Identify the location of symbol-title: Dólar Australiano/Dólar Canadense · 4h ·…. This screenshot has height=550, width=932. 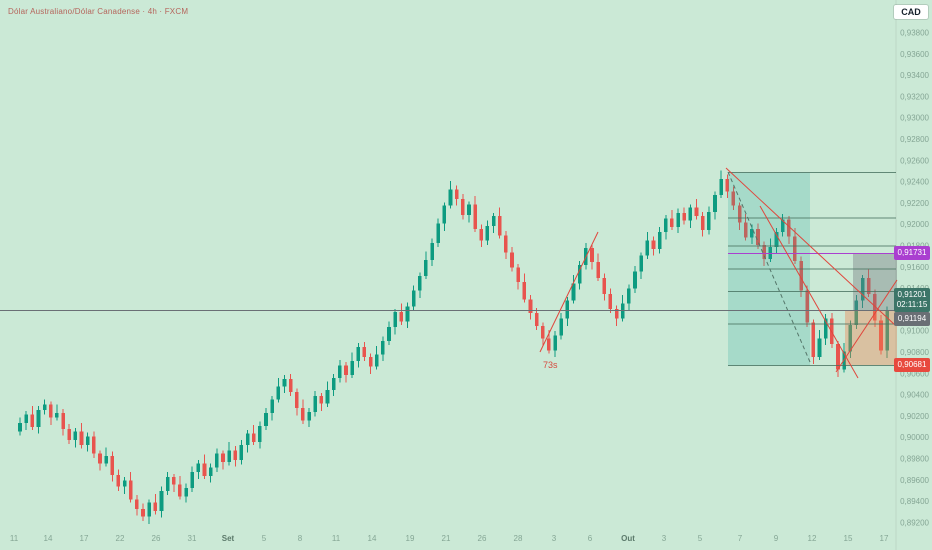
(98, 11).